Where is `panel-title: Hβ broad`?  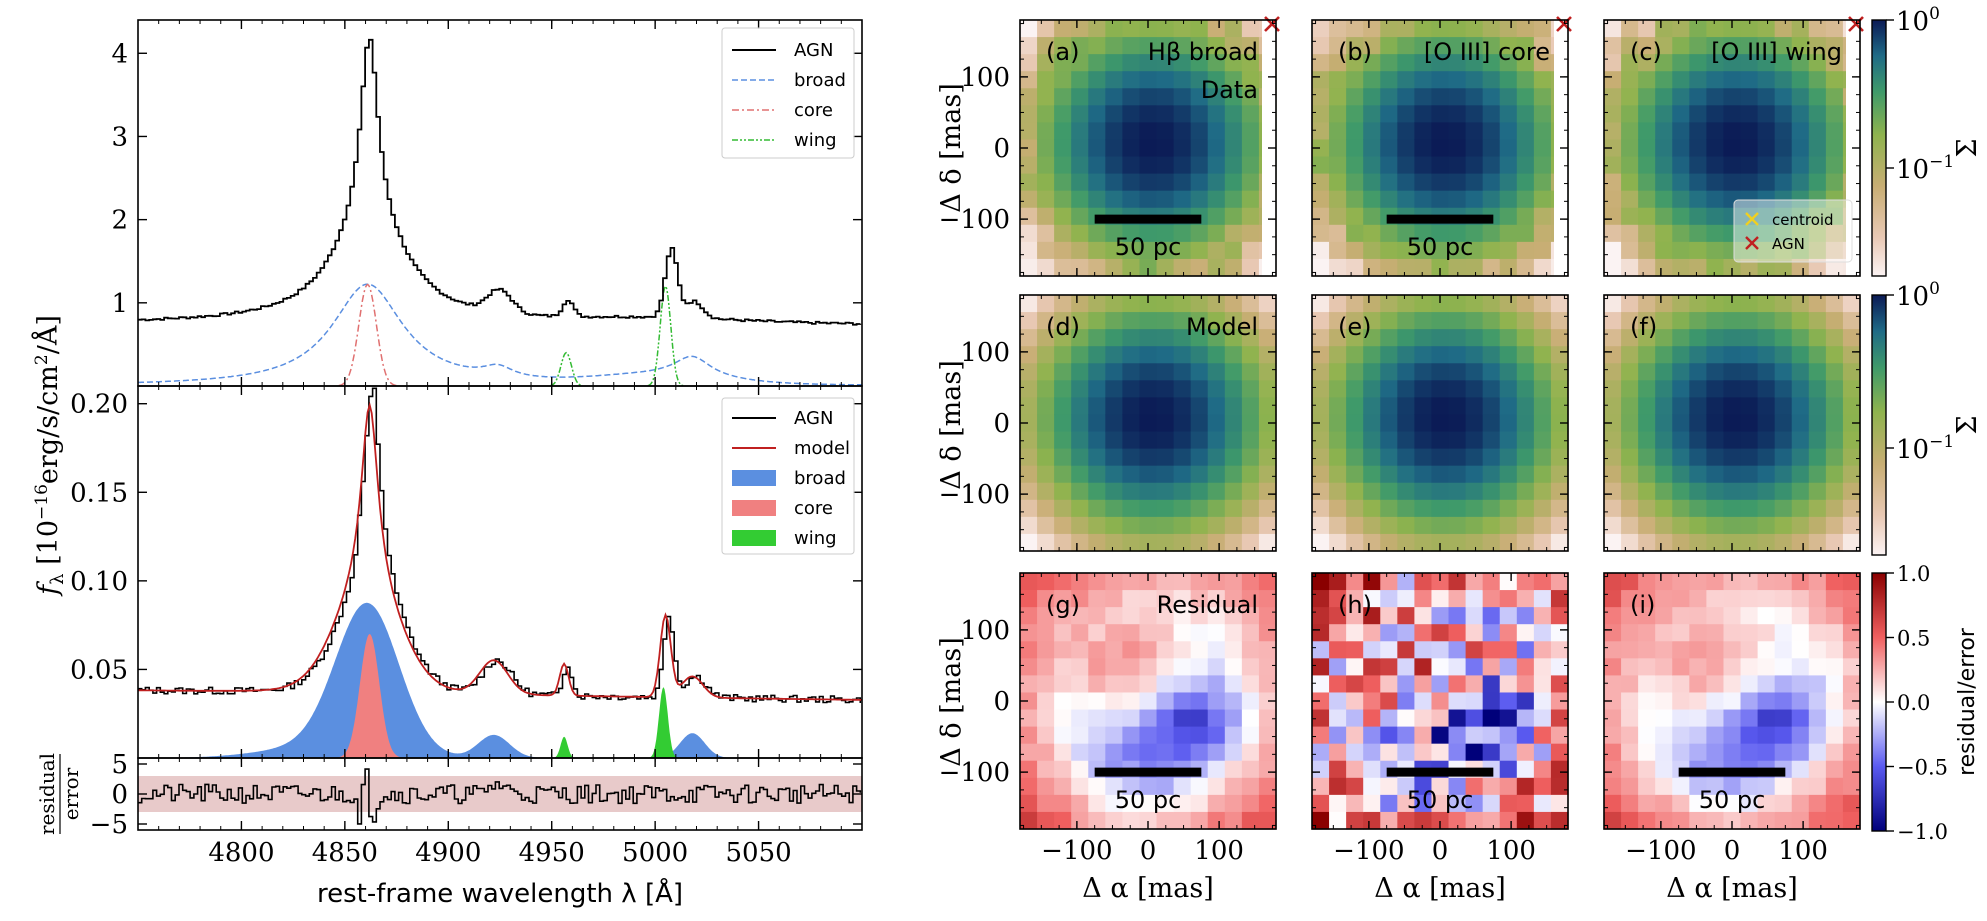
panel-title: Hβ broad is located at coordinates (1203, 52).